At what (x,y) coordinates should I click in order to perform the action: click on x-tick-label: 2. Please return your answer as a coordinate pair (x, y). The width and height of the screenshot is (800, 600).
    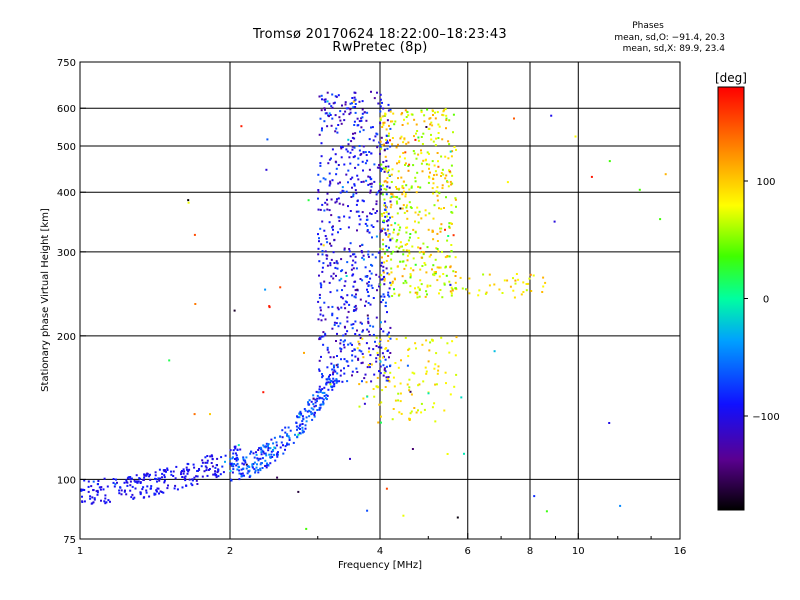
    Looking at the image, I should click on (230, 551).